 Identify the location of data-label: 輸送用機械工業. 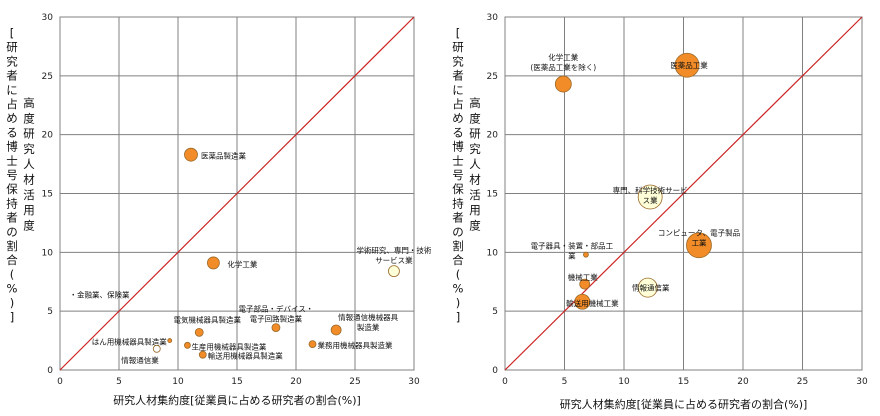
(592, 303).